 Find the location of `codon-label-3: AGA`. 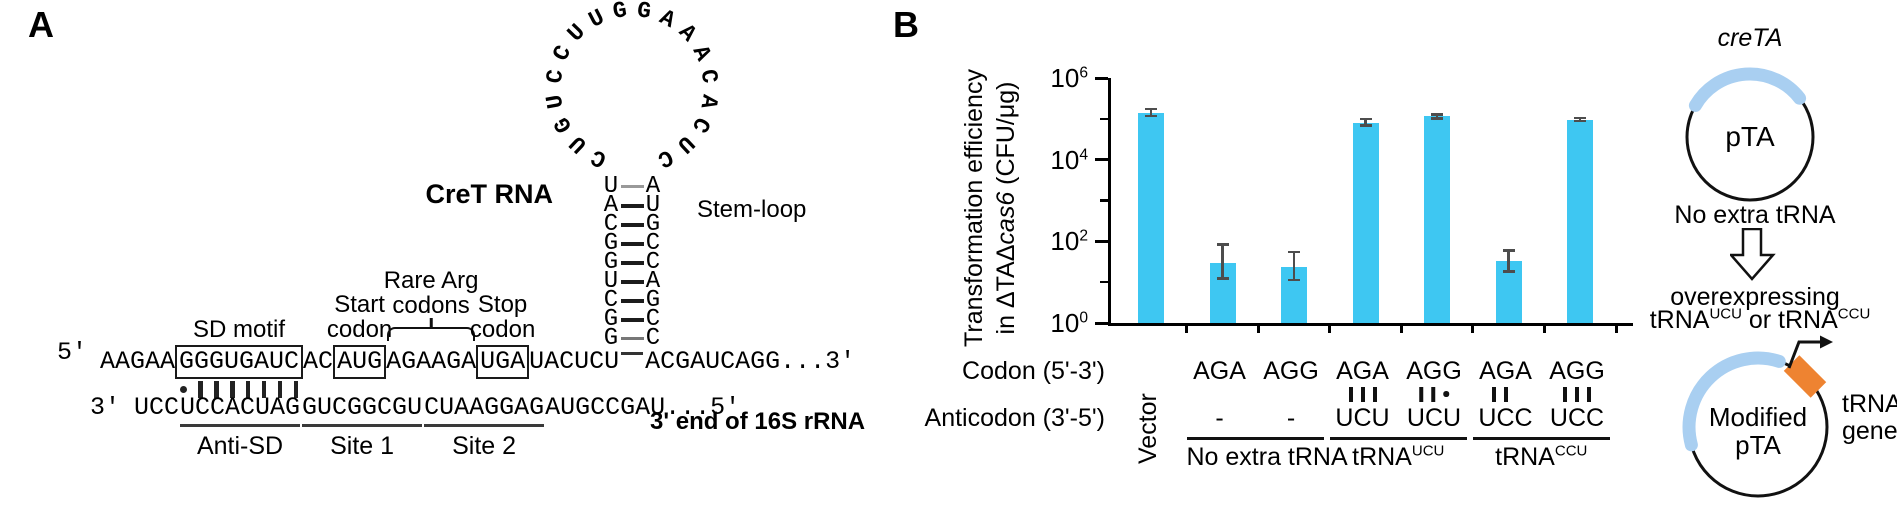

codon-label-3: AGA is located at coordinates (1362, 371).